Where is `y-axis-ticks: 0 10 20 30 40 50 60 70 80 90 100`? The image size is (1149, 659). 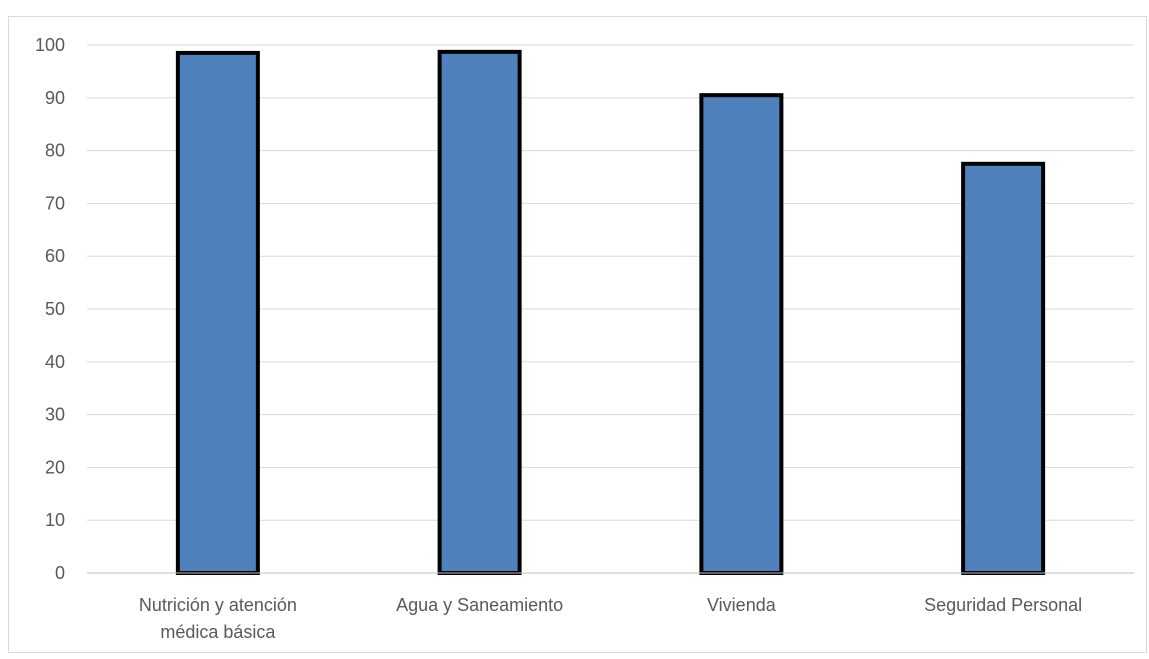
y-axis-ticks: 0 10 20 30 40 50 60 70 80 90 100 is located at coordinates (50, 309).